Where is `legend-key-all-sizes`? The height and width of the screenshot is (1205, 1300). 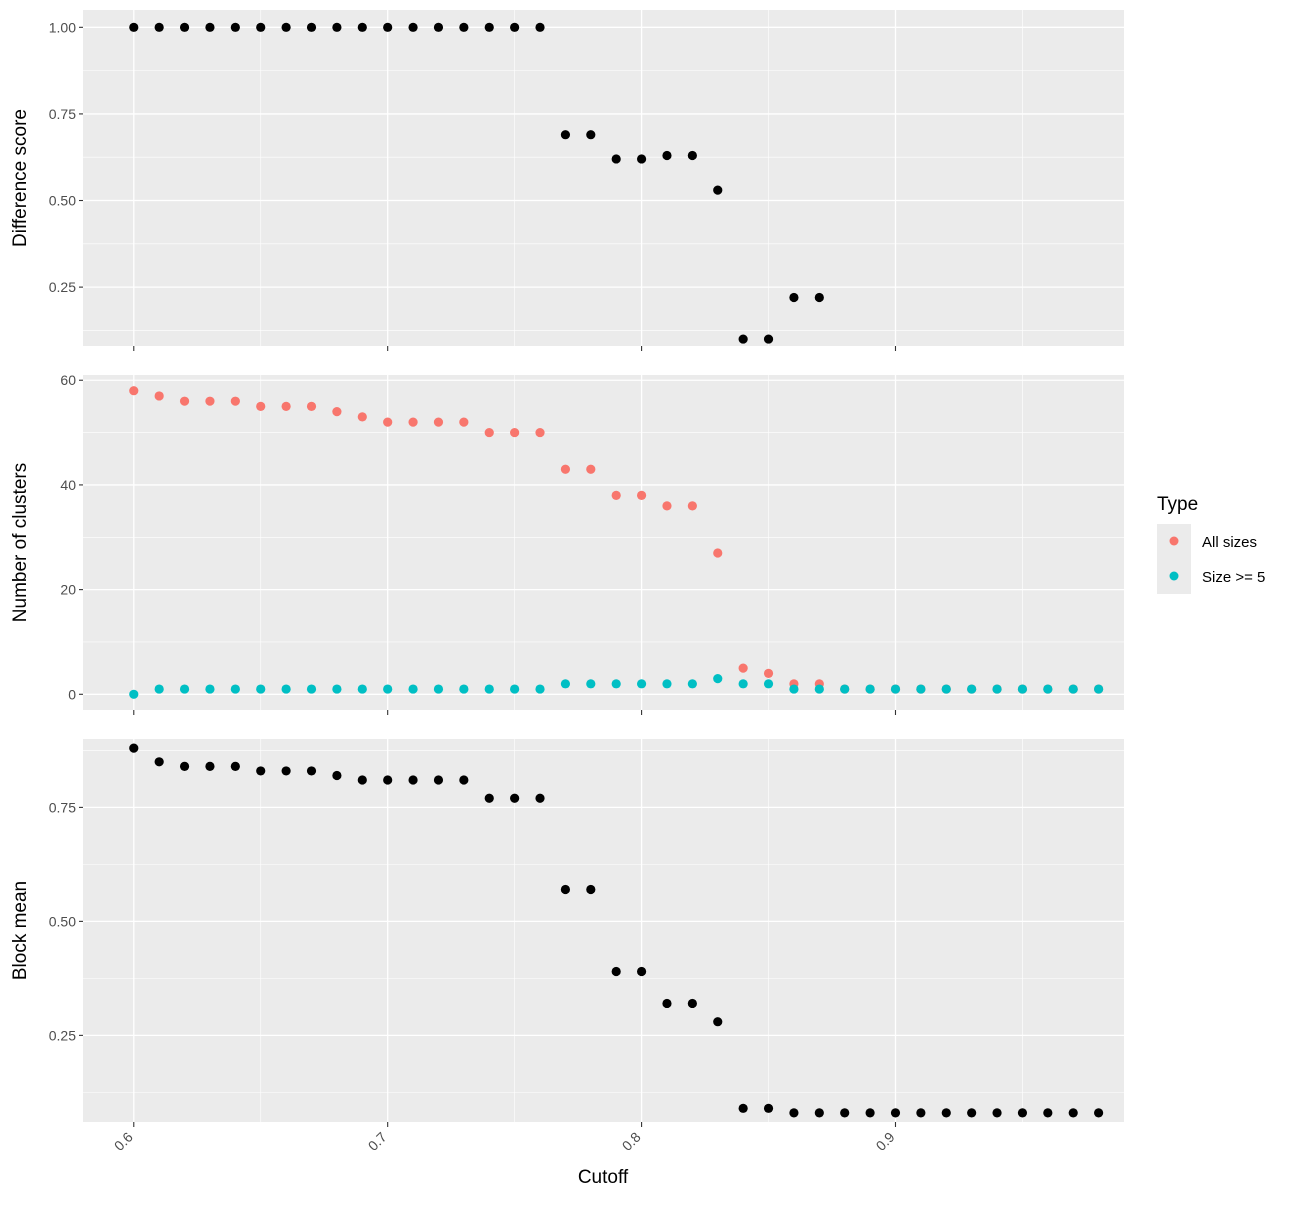
legend-key-all-sizes is located at coordinates (1174, 541).